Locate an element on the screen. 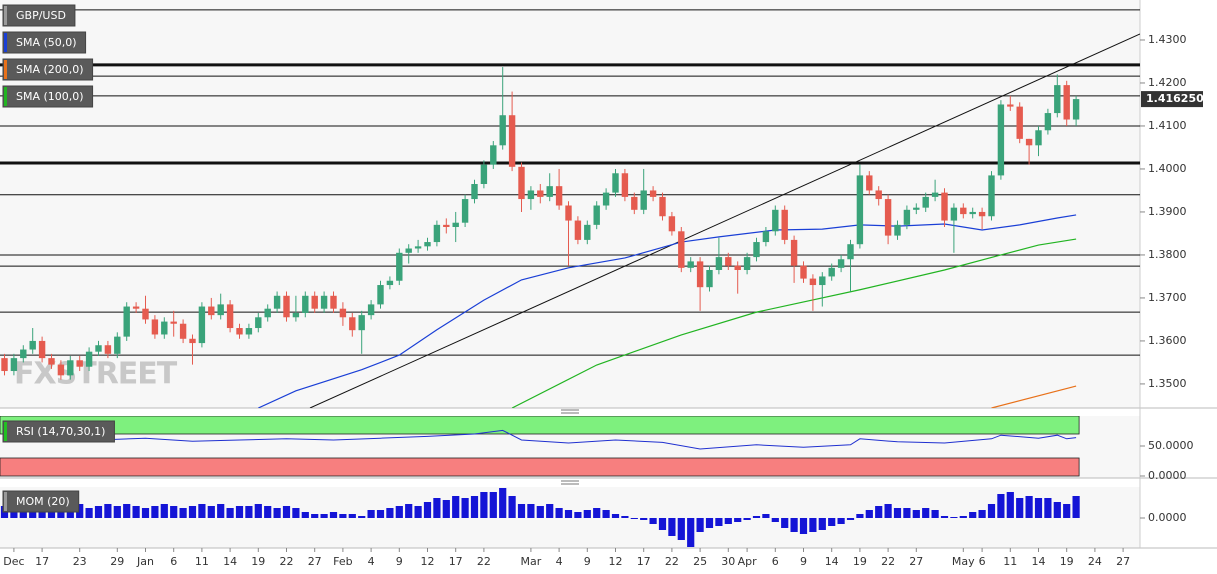 This screenshot has width=1217, height=574. y-tick-label: 1.3800 is located at coordinates (1167, 254).